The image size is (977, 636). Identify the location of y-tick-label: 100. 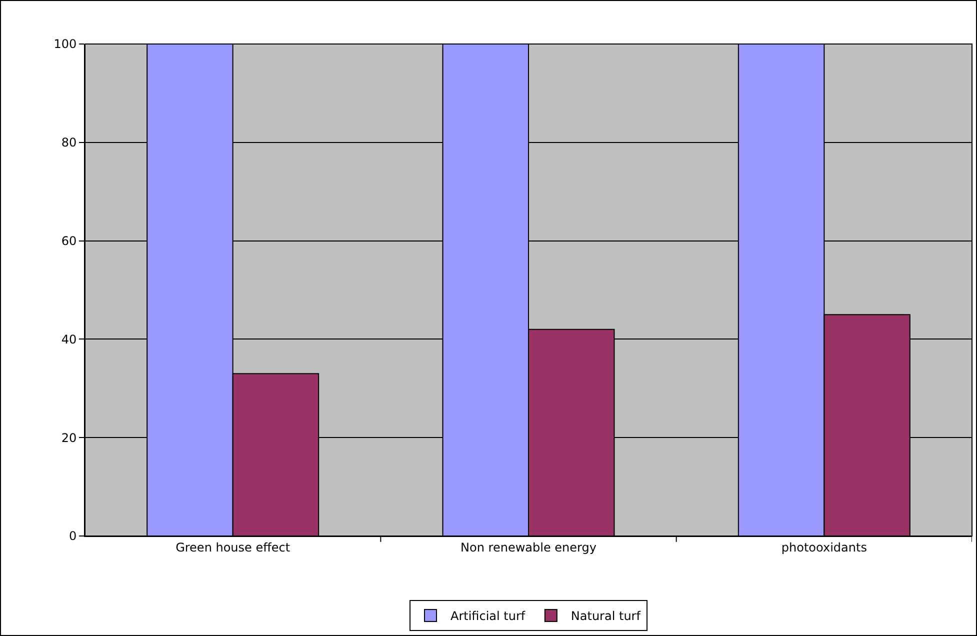
(65, 44).